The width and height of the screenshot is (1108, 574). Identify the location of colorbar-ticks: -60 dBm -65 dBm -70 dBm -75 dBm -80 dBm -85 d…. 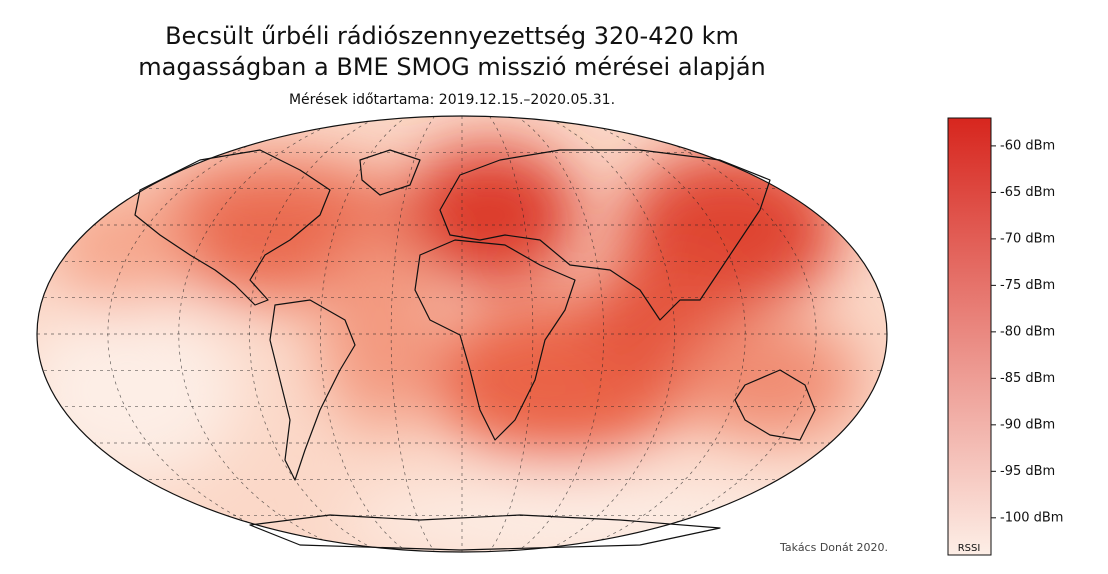
(1027, 331).